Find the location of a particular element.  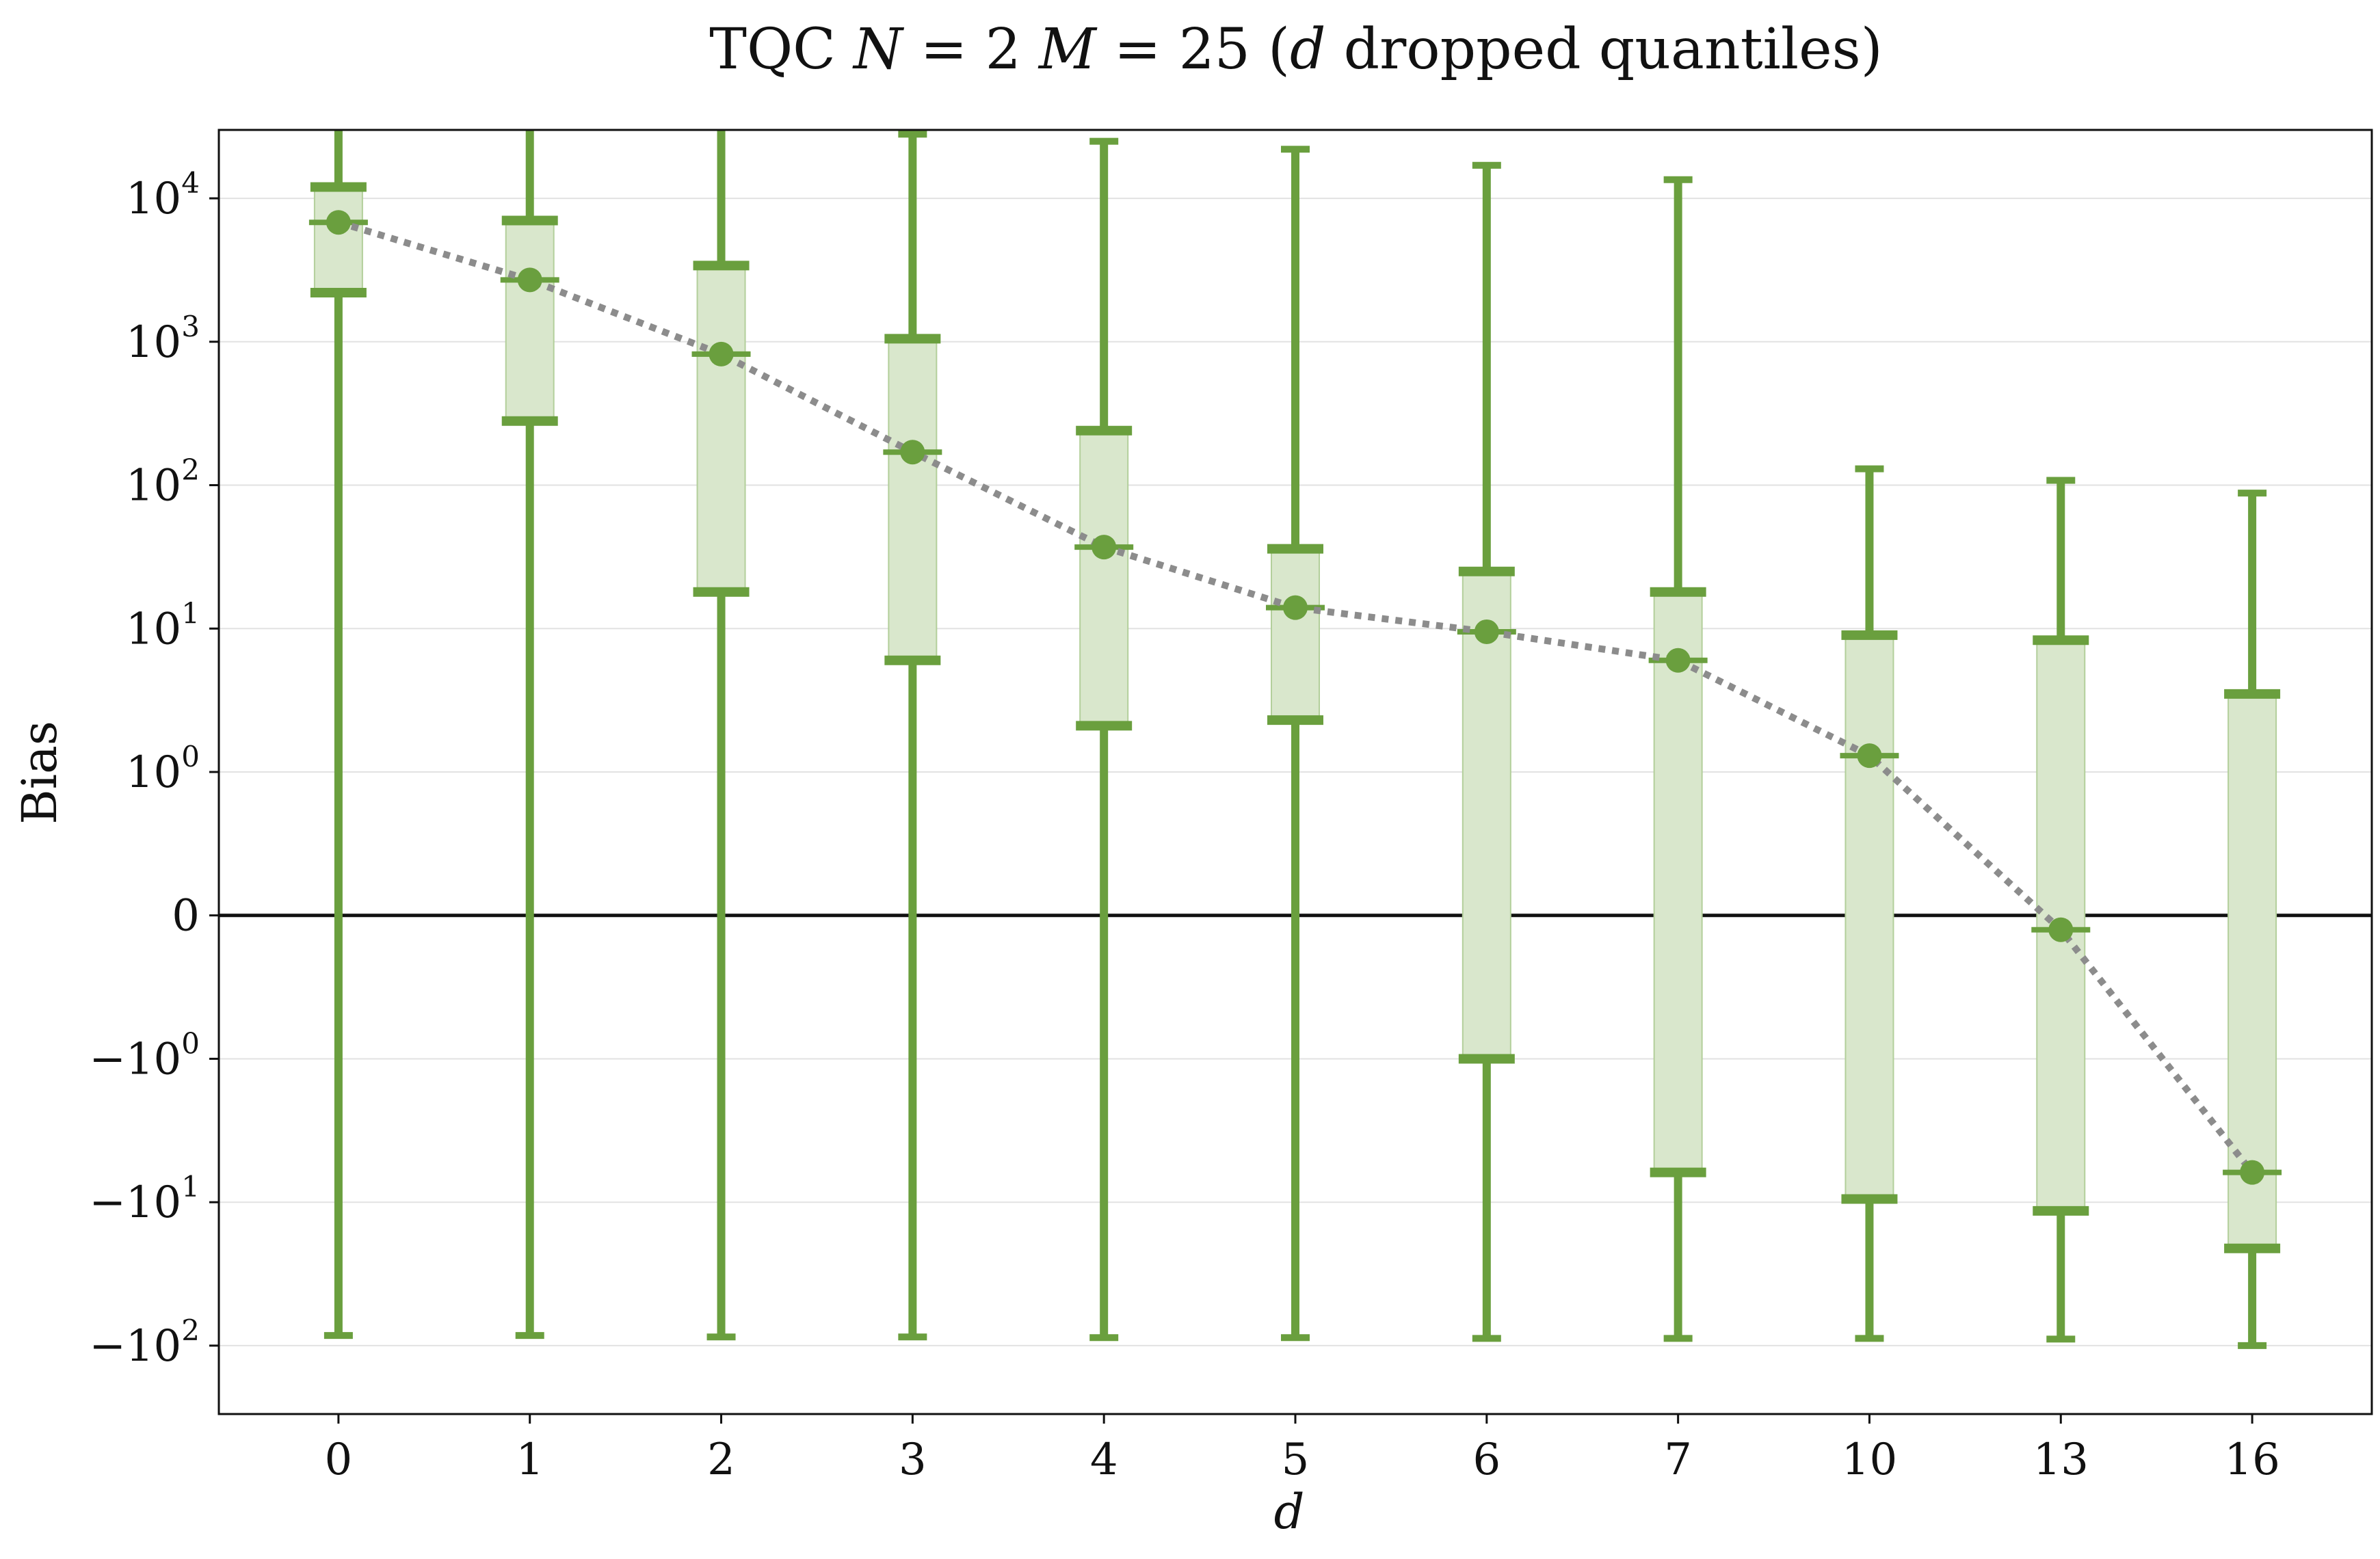

x-tick-labels: 0 1 2 3 4 5 6 7 10 13 16 is located at coordinates (1302, 1460).